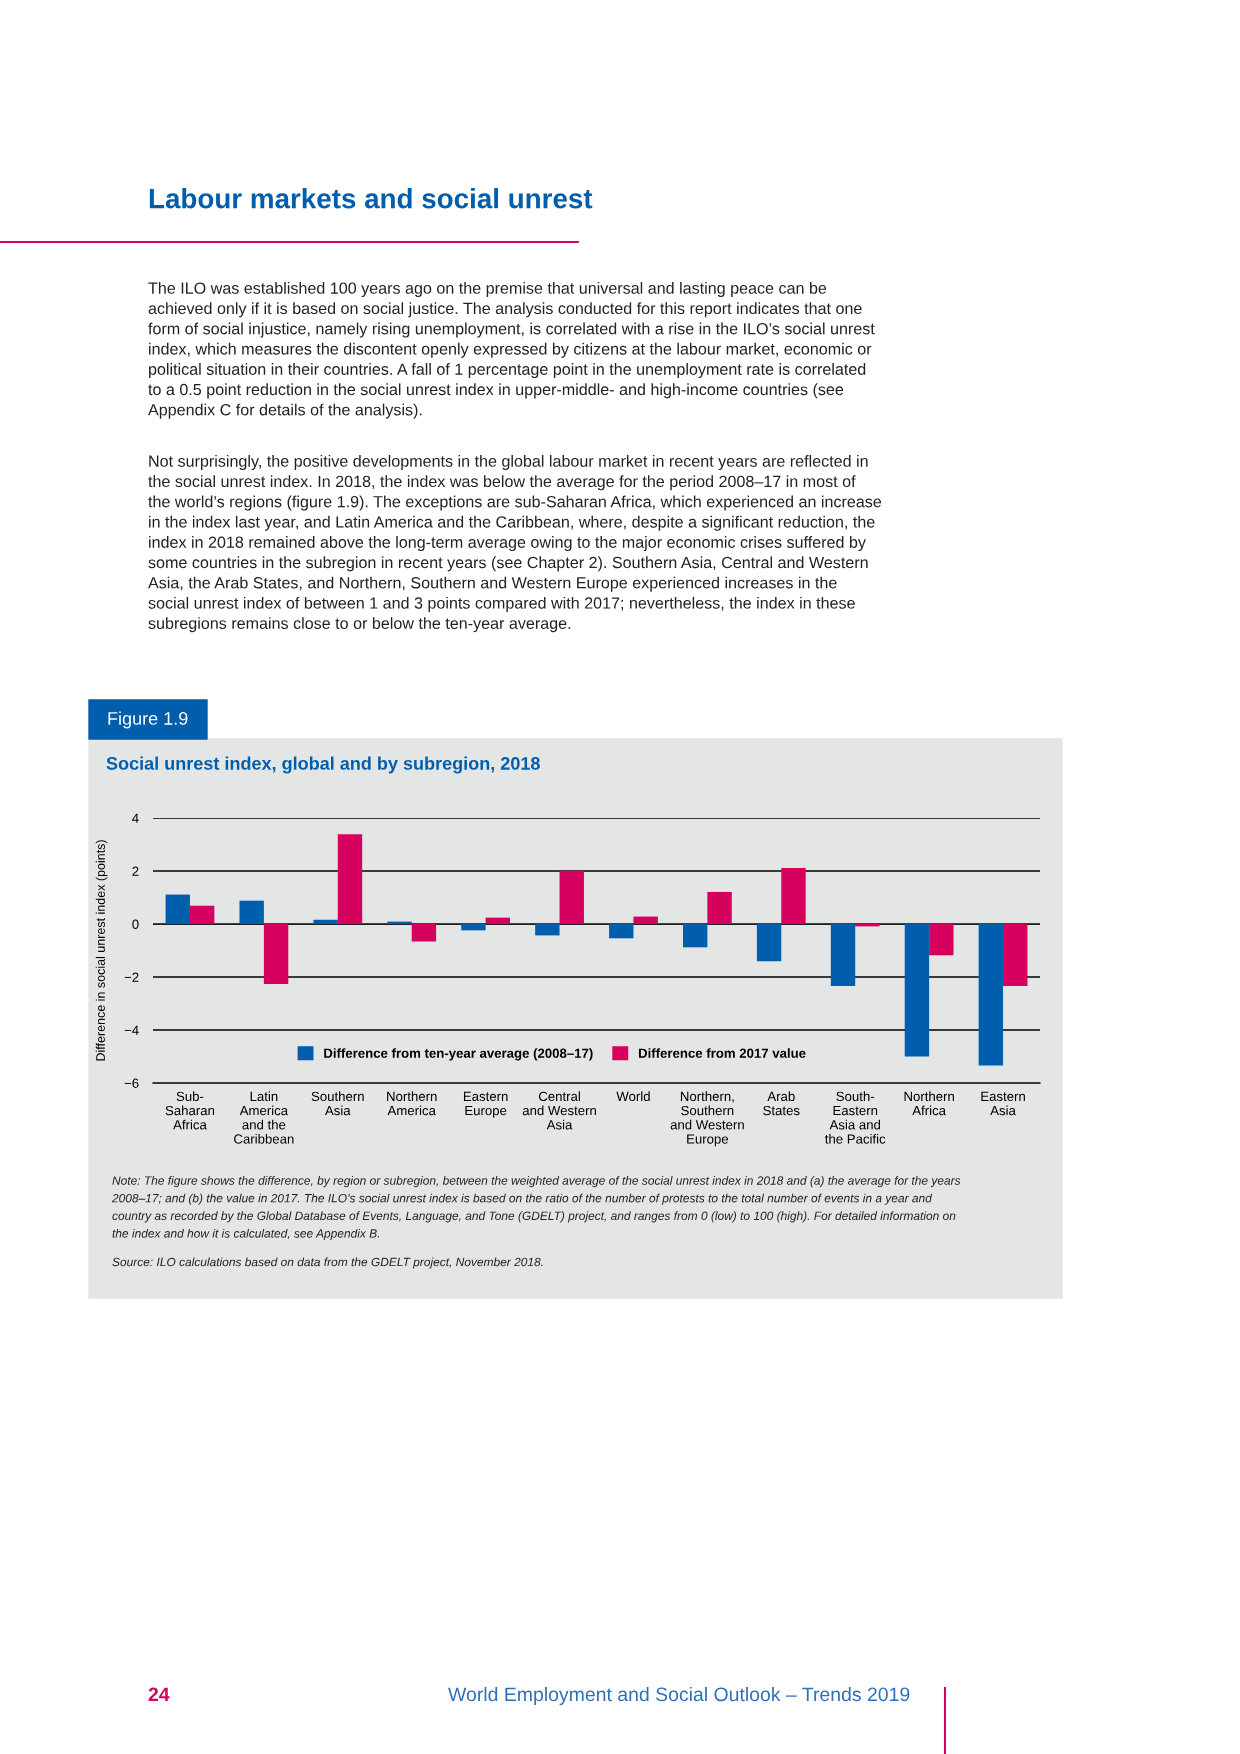  Describe the element at coordinates (536, 1208) in the screenshot. I see `text: Note: The figure shows the difference, by region or subregion, between the weighted average of the social unrest index in 2018 and (a) the average for the years 2008–17; and (b) the value in 2017. The ILO’s social unrest index is based on the ratio of the number of protests to the total number of events in a year and country as recorded by the Global Database of Events, Language, and Tone (GDELT) project, and ranges from 0 (low) to 100 (high). For detailed information on the index and how it is calculated, see Appendix B.` at that location.